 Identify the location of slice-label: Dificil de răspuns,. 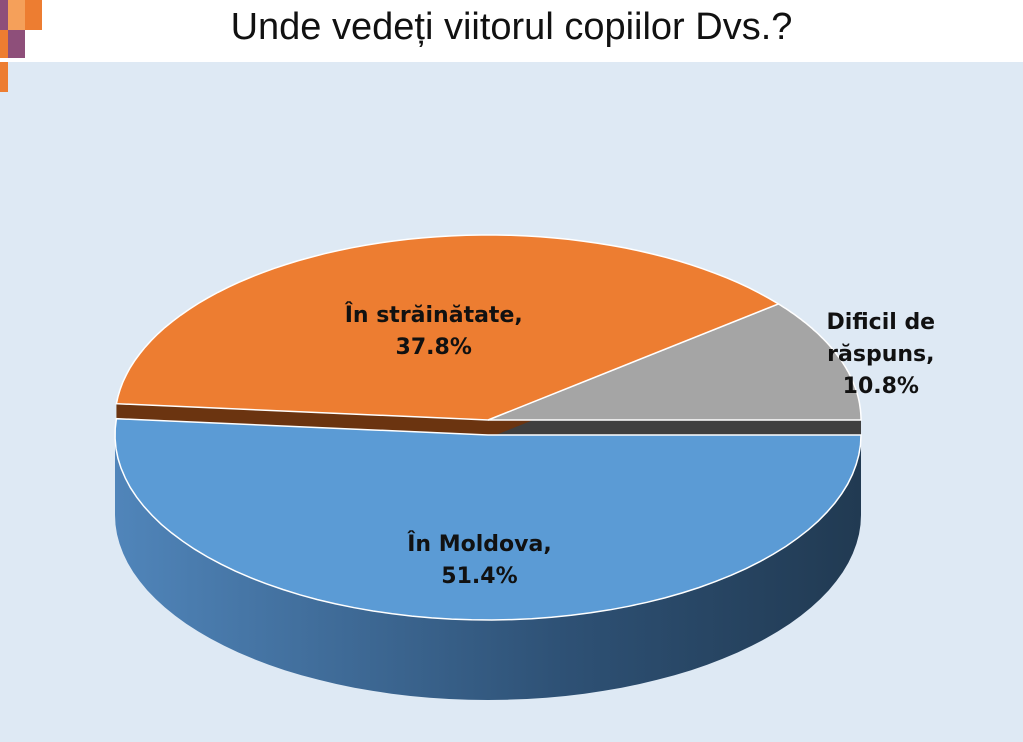
(881, 338).